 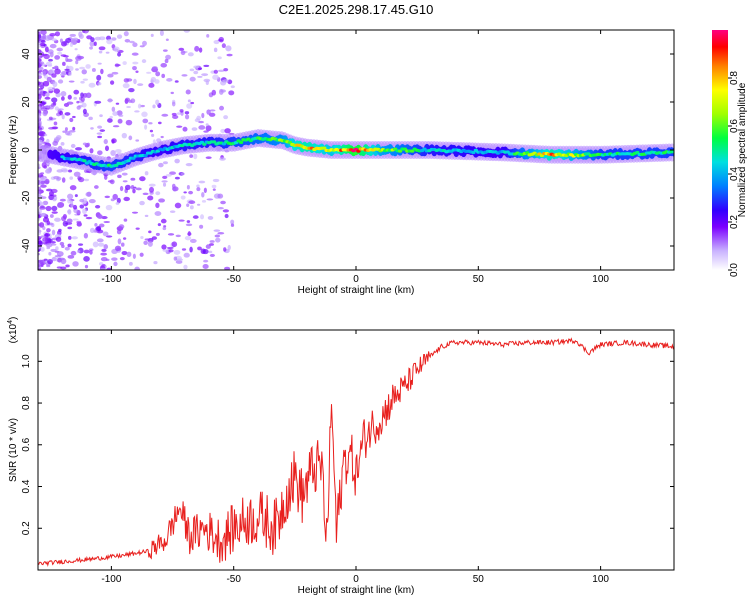 I want to click on snr-x-tick-label: 100, so click(x=600, y=579).